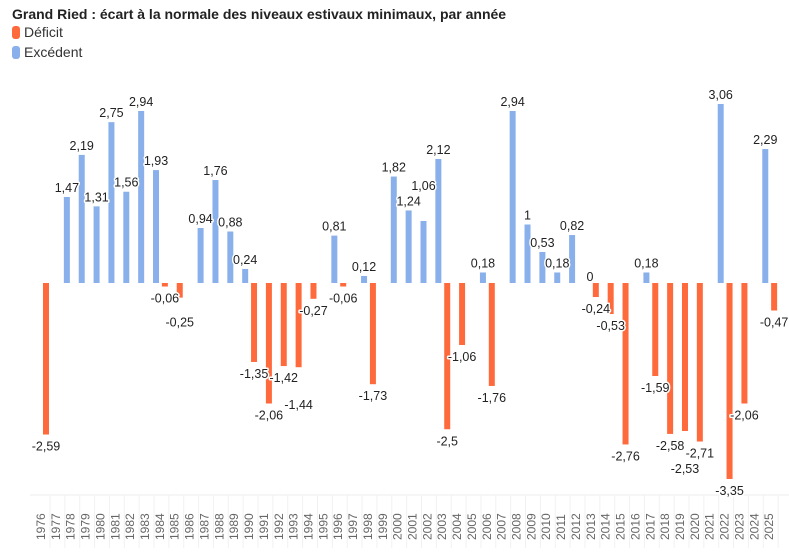  I want to click on bar-2001, so click(423, 251).